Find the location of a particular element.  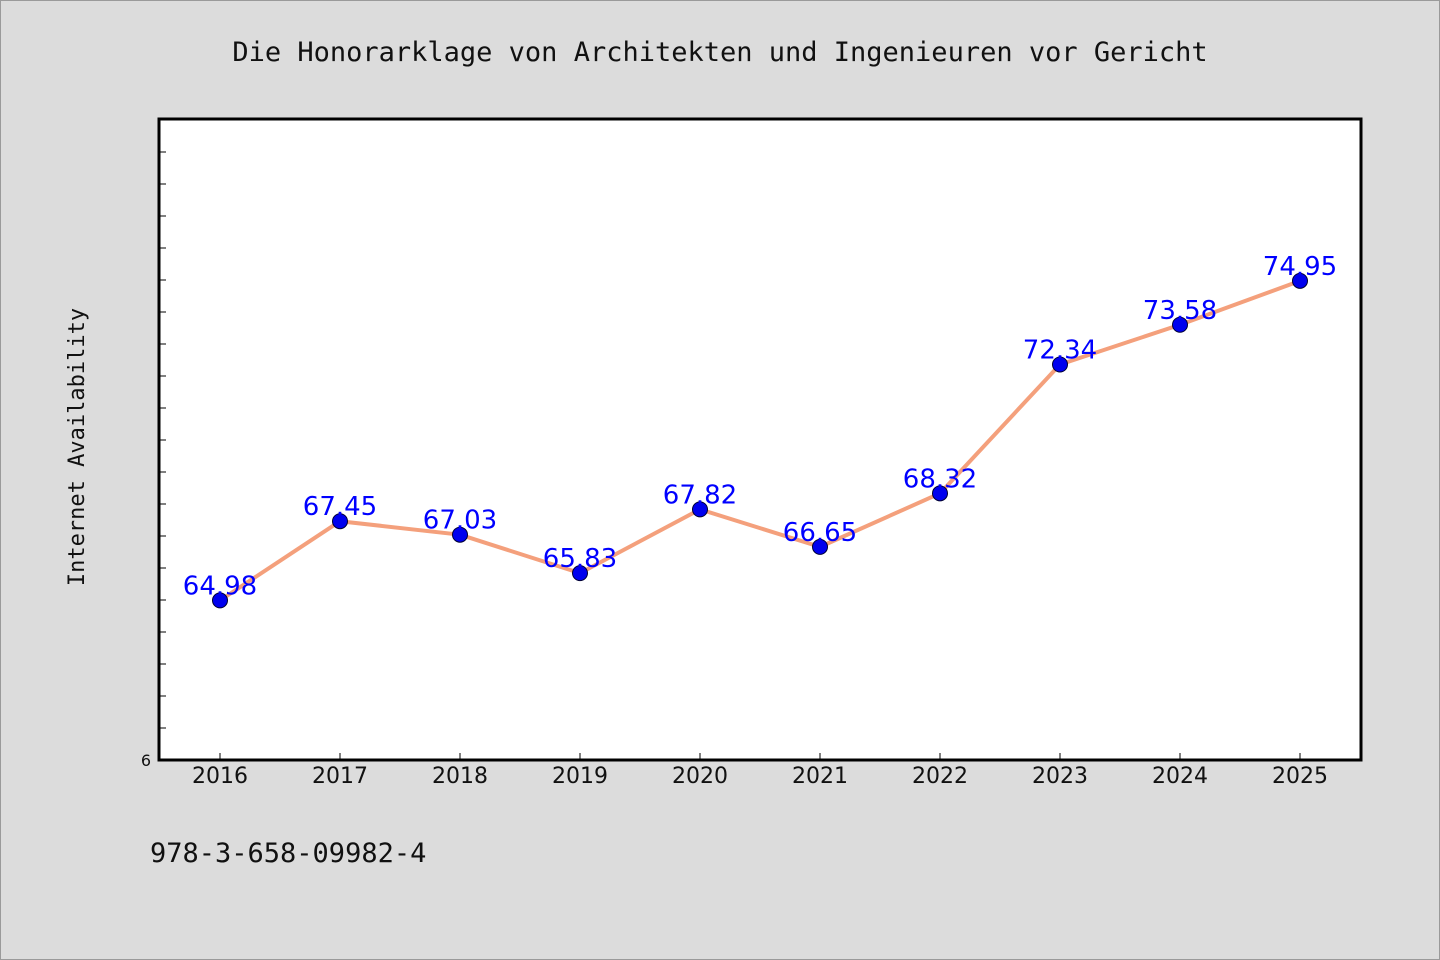

x-tick-label: 2024 is located at coordinates (1180, 776).